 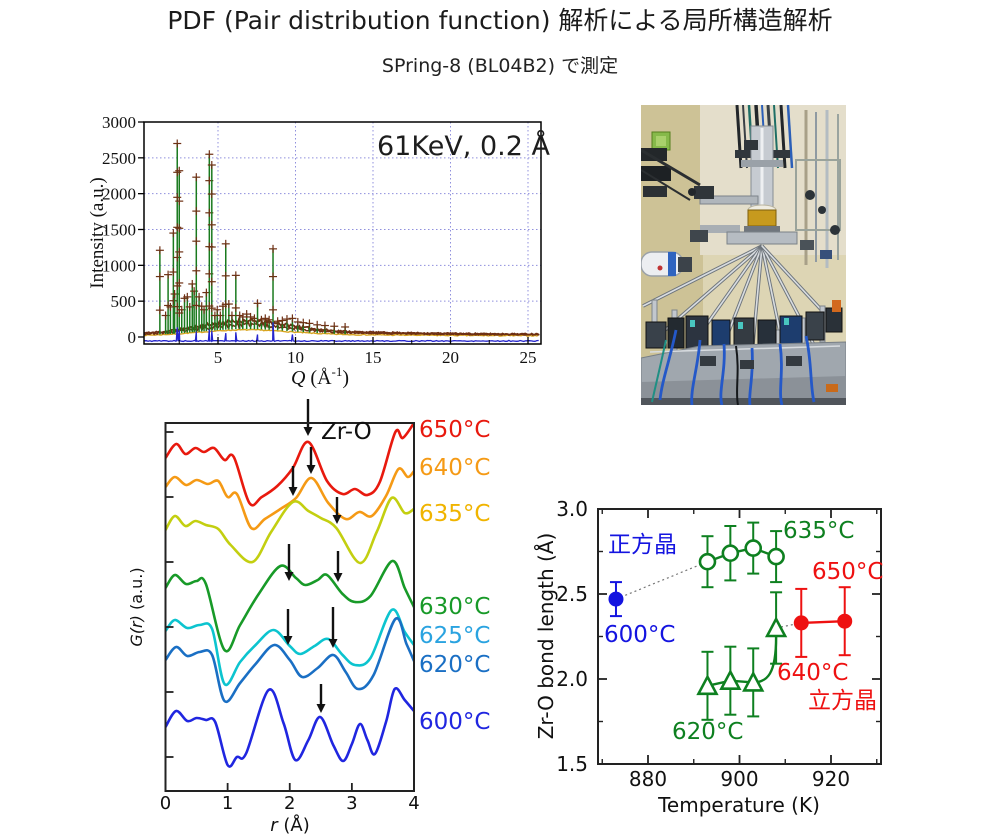 What do you see at coordinates (739, 779) in the screenshot?
I see `svg-text: 900` at bounding box center [739, 779].